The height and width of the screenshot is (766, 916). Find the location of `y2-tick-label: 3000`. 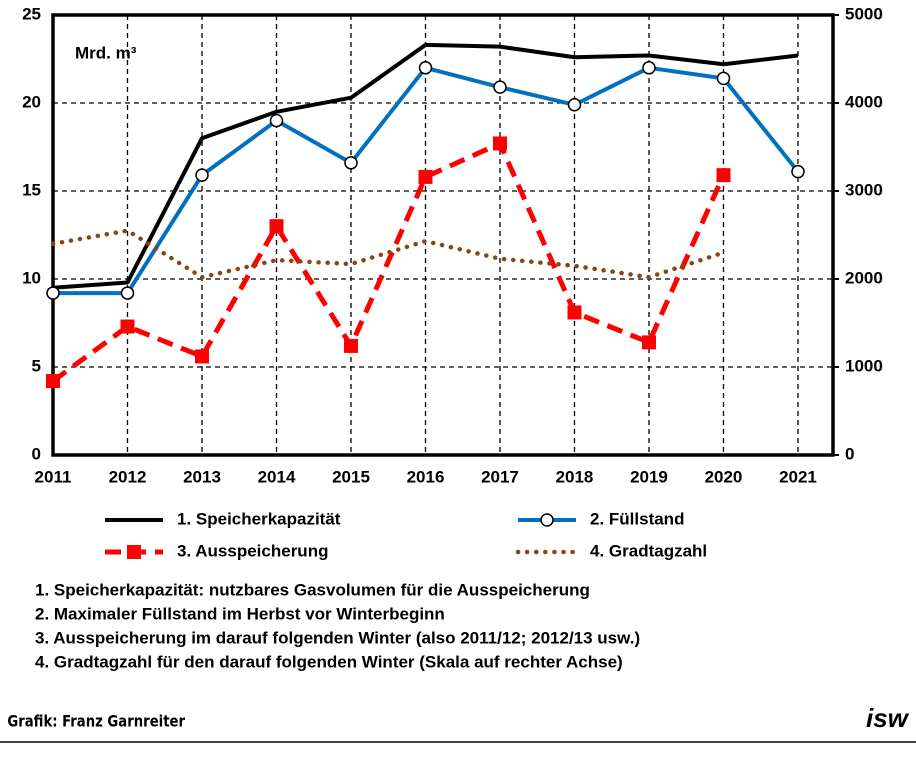

y2-tick-label: 3000 is located at coordinates (864, 189).